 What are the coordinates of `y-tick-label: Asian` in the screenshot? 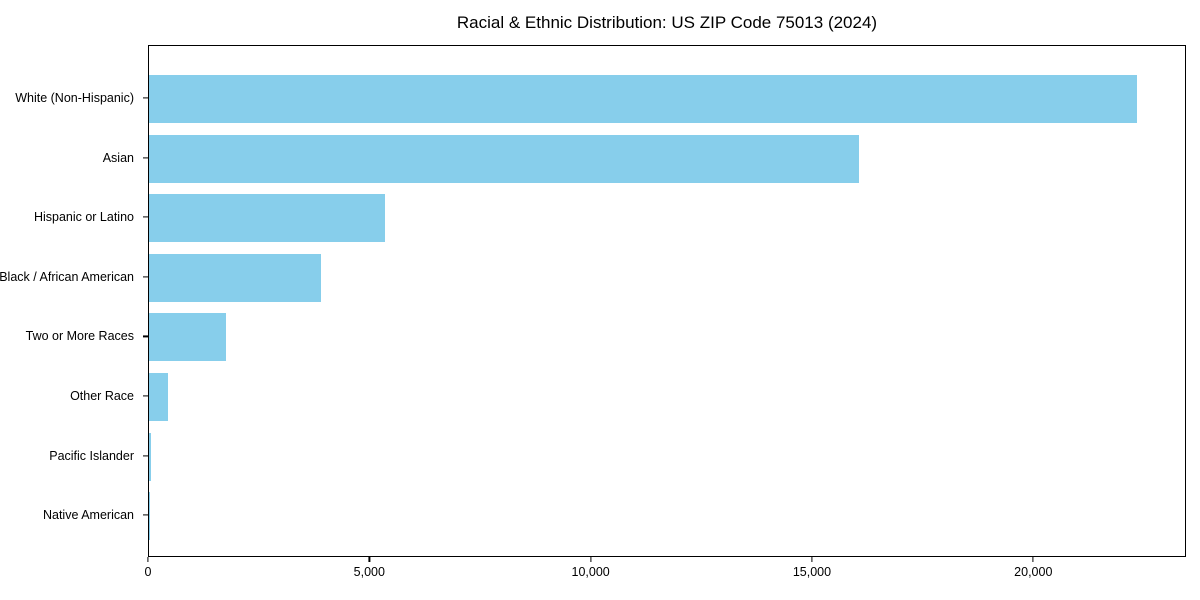 It's located at (118, 157).